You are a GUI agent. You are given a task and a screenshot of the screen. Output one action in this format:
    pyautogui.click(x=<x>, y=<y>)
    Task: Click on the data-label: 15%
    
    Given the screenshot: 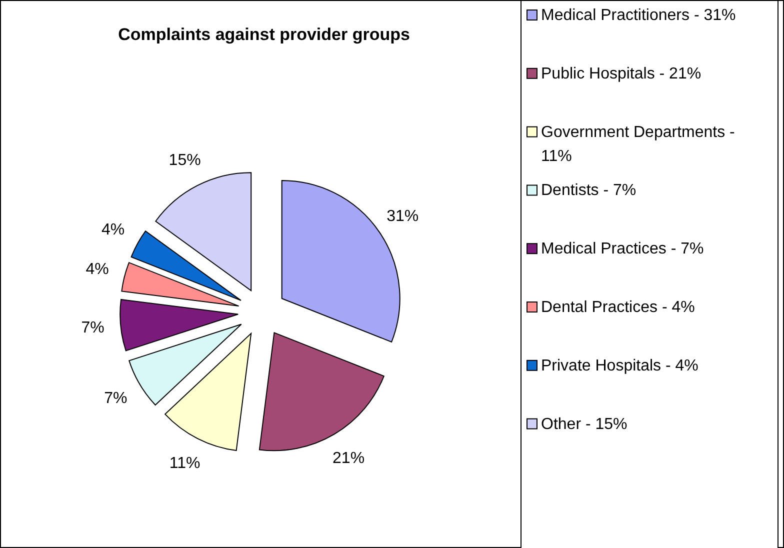 What is the action you would take?
    pyautogui.click(x=184, y=161)
    